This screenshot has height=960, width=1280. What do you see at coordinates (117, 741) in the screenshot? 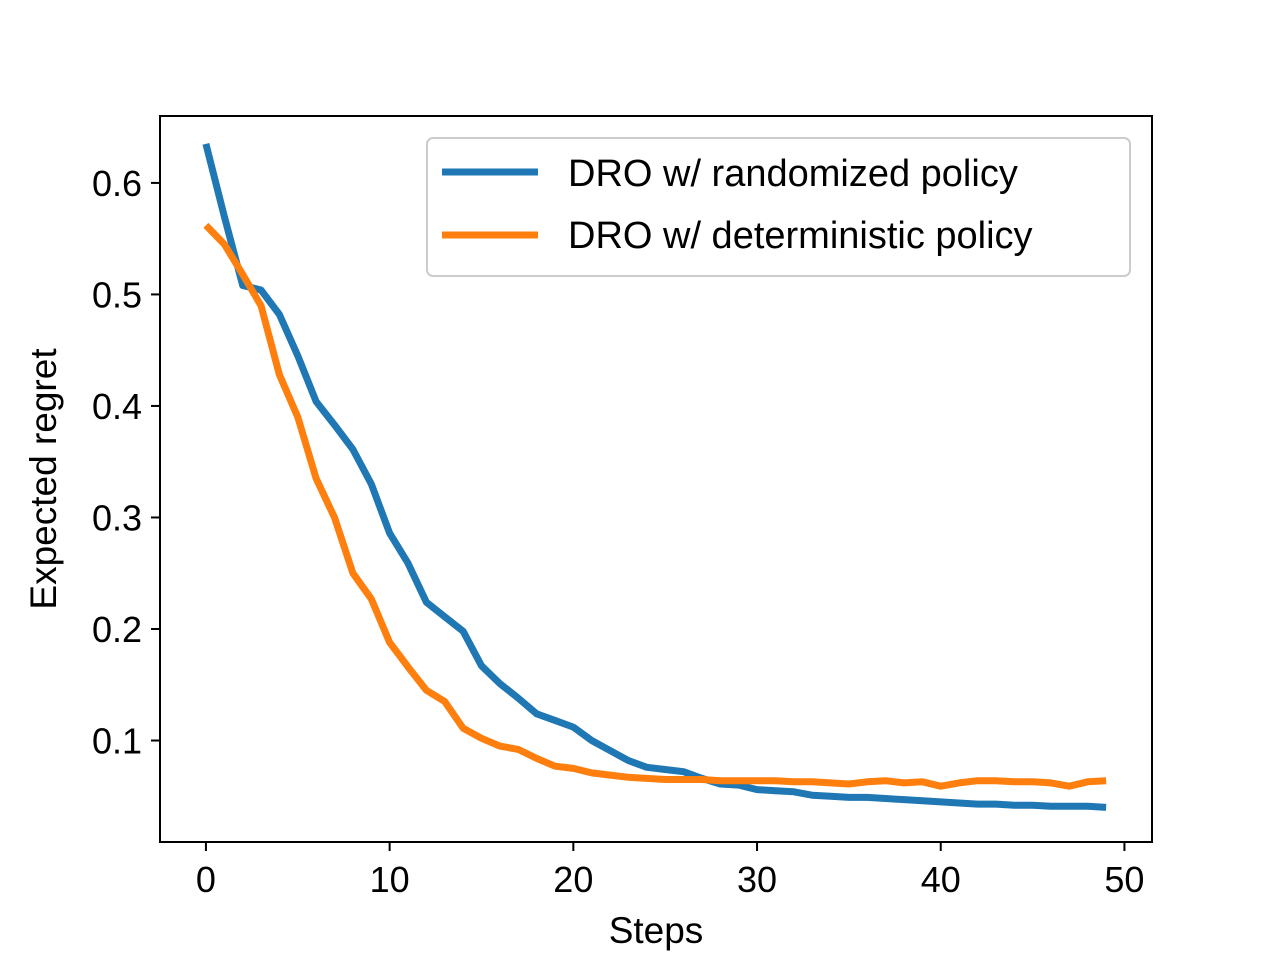
I see `y-tick-label: 0.1` at bounding box center [117, 741].